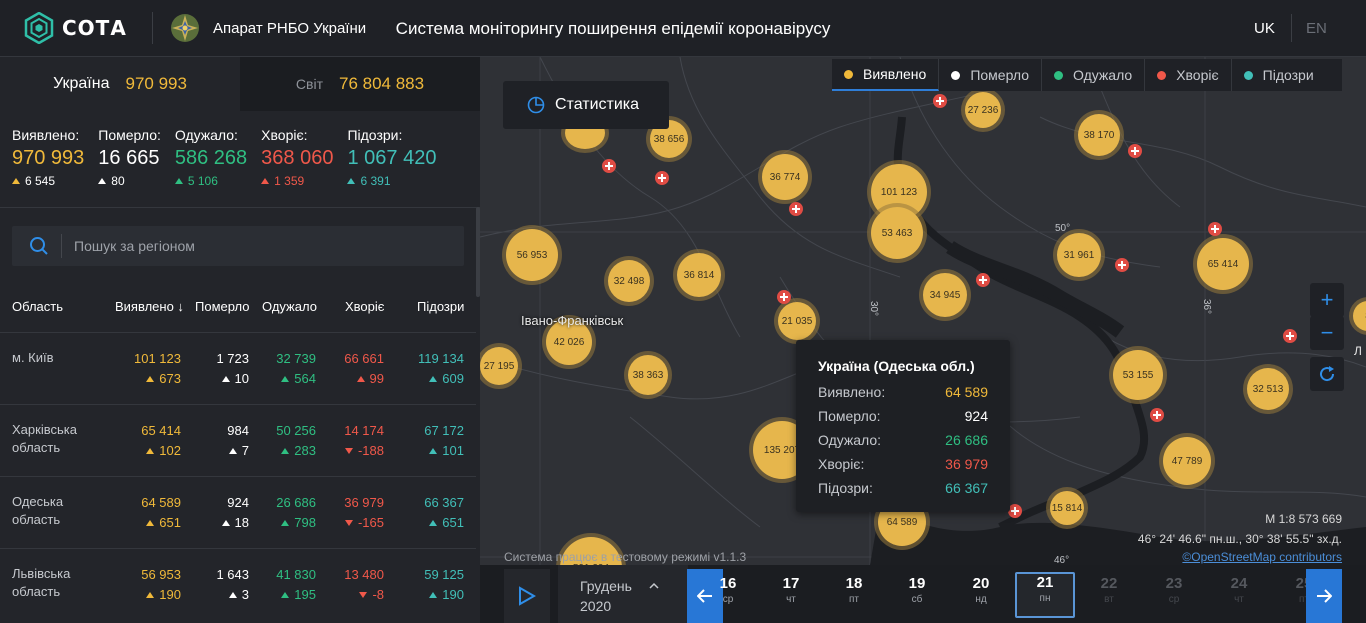 The width and height of the screenshot is (1366, 623). Describe the element at coordinates (222, 306) in the screenshot. I see `col-died: Померло` at that location.